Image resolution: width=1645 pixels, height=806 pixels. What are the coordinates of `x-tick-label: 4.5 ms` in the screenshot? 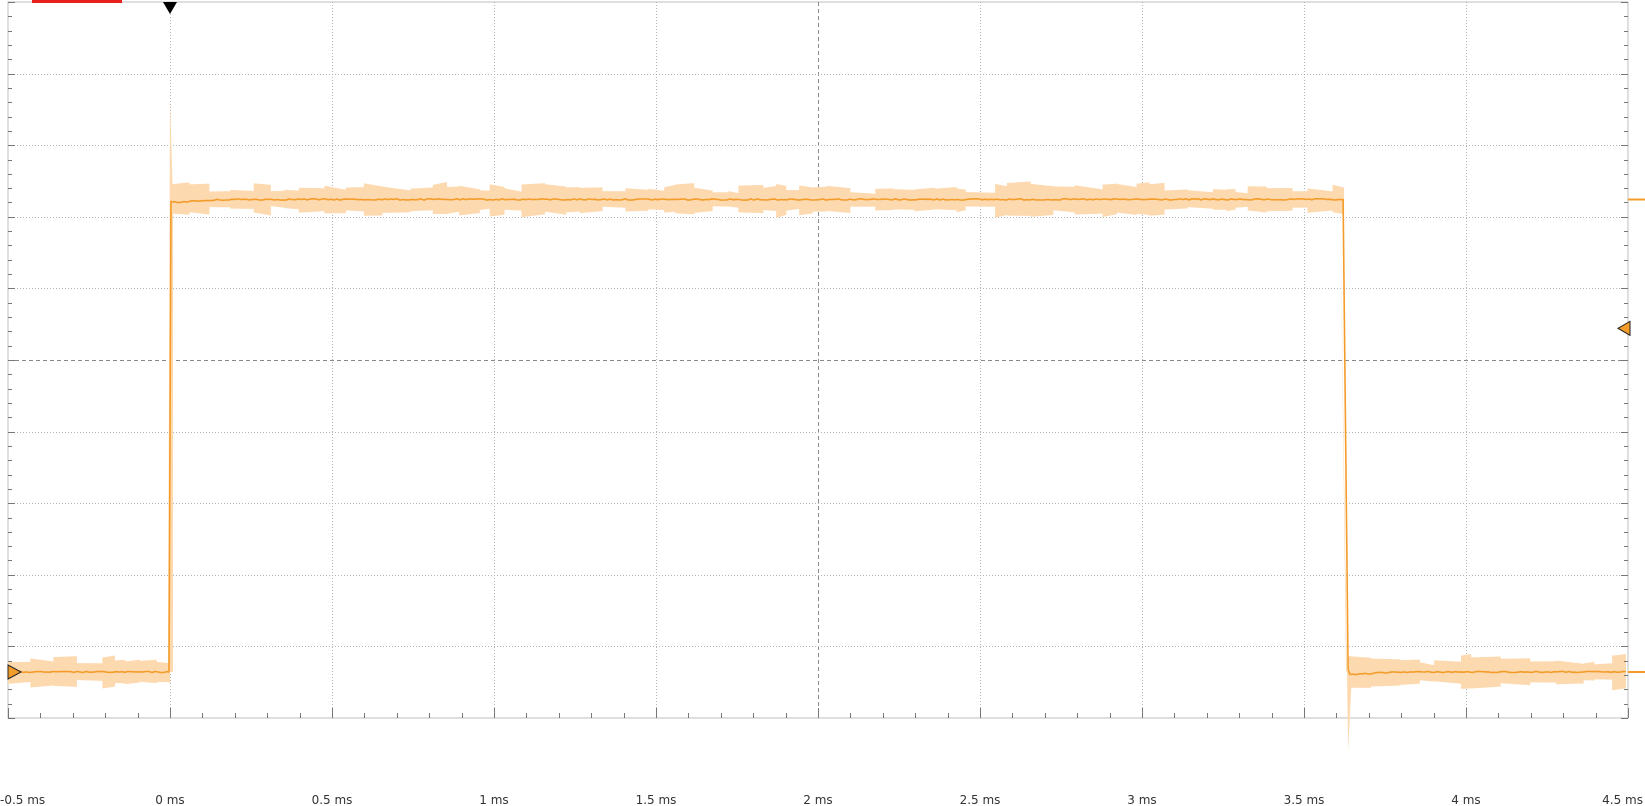 It's located at (1622, 799).